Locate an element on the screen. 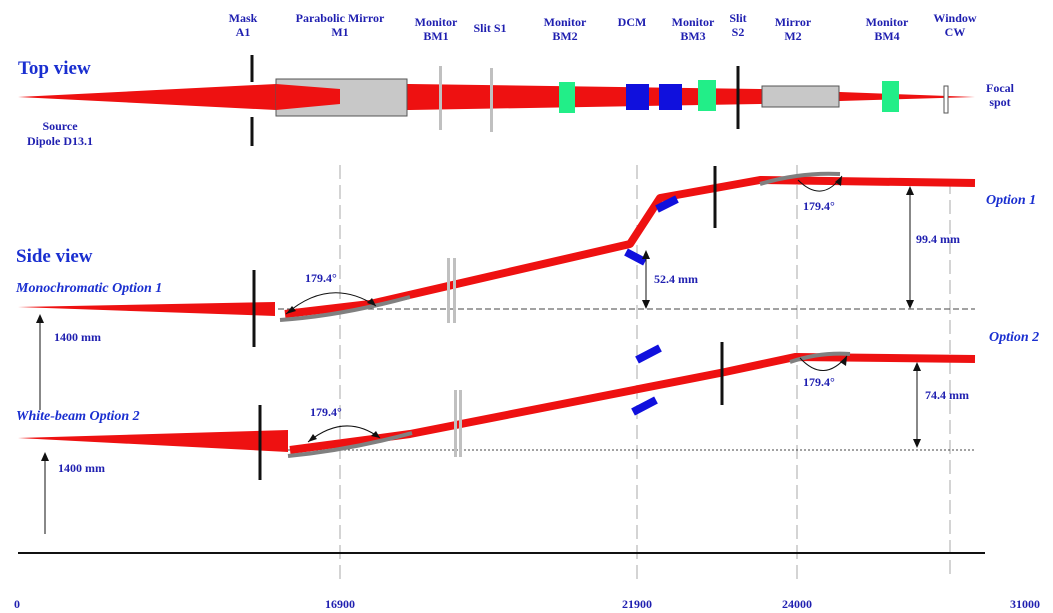 Image resolution: width=1053 pixels, height=613 pixels. angle-m2-option1: 179.4° is located at coordinates (819, 206).